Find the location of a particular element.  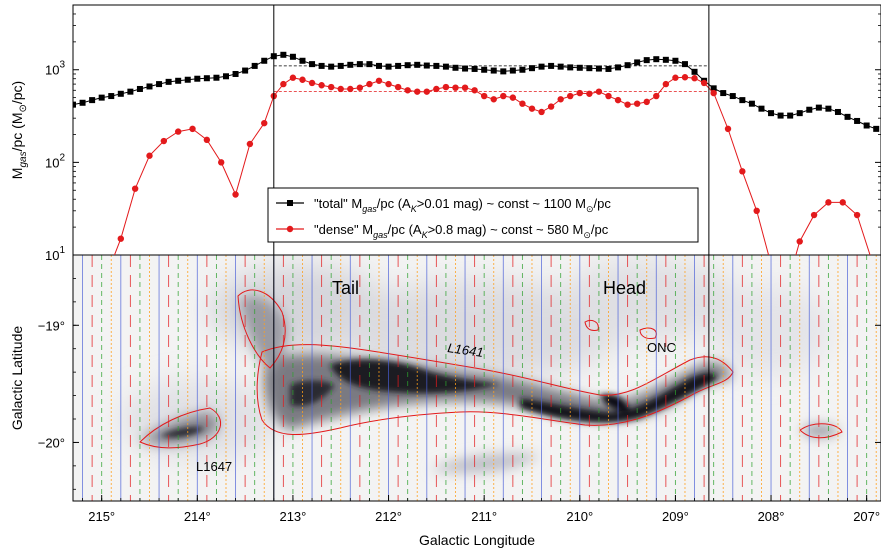

x-tick-label: 215° is located at coordinates (101, 516).